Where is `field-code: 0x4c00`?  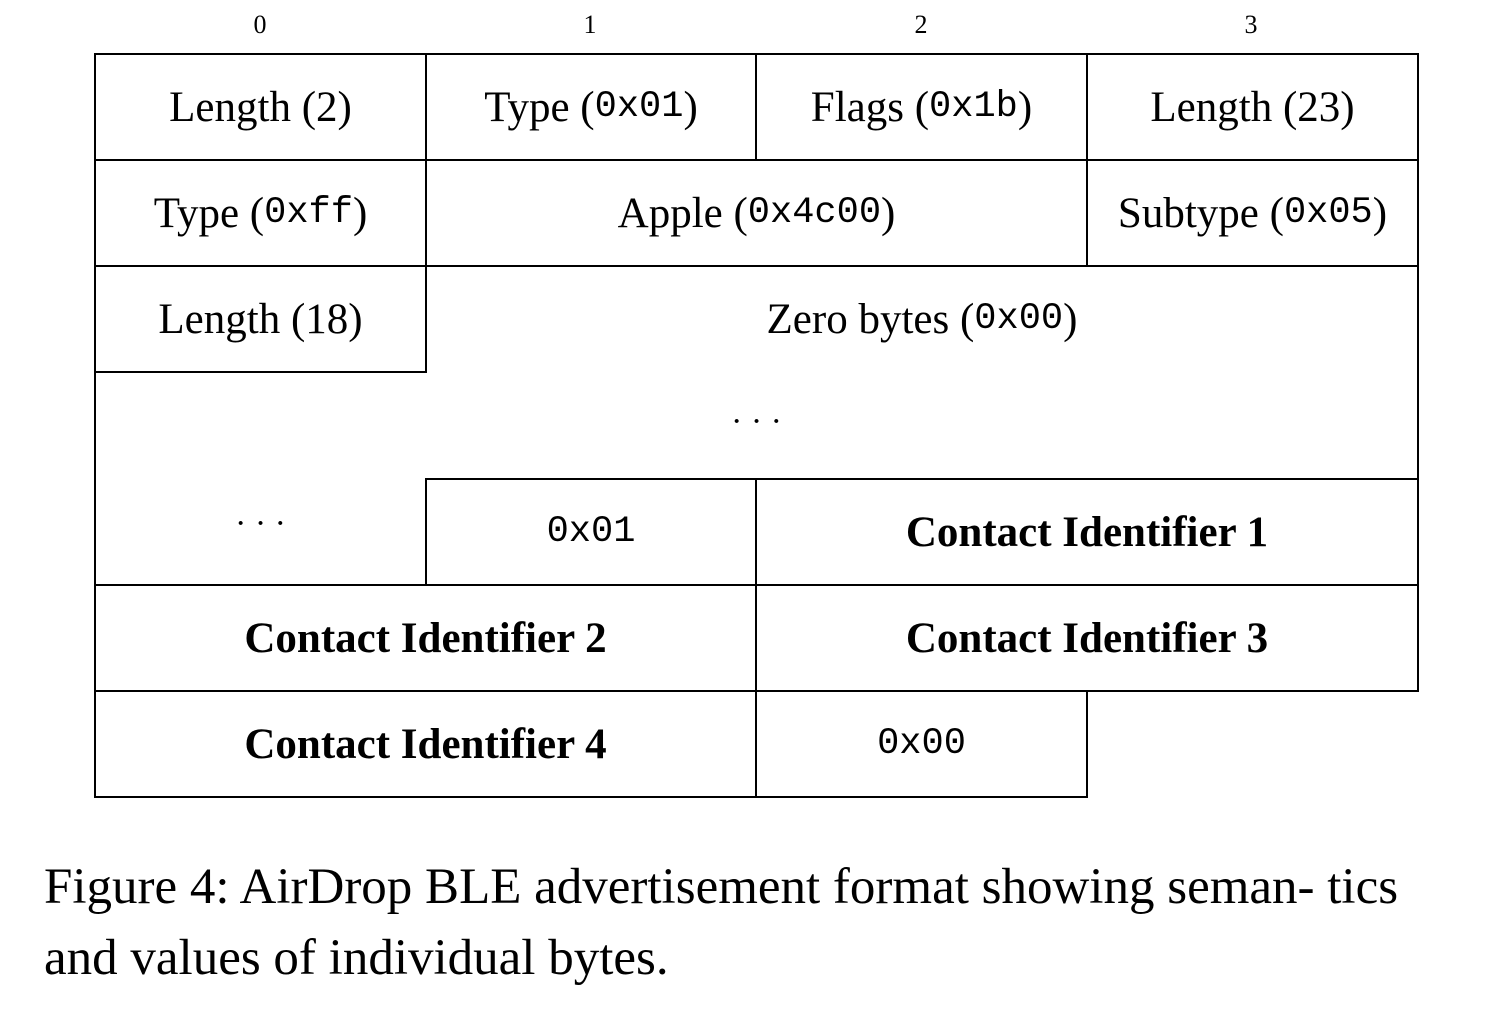
field-code: 0x4c00 is located at coordinates (814, 213).